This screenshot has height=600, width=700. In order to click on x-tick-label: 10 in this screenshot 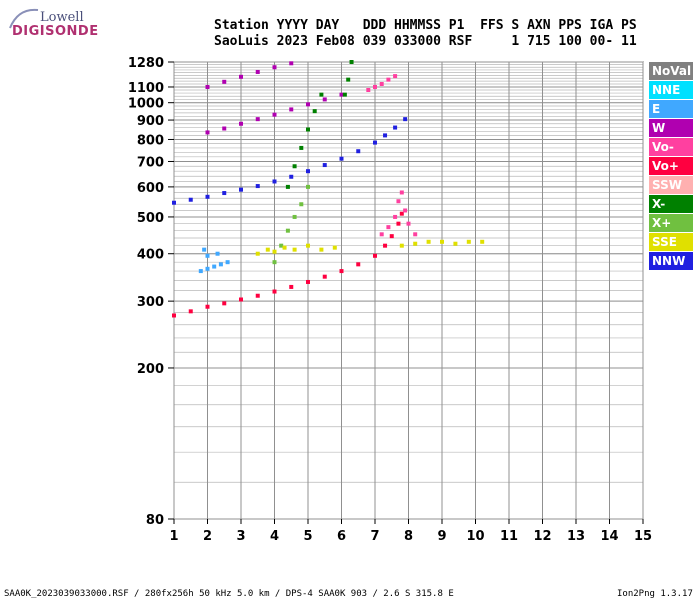, I will do `click(475, 536)`.